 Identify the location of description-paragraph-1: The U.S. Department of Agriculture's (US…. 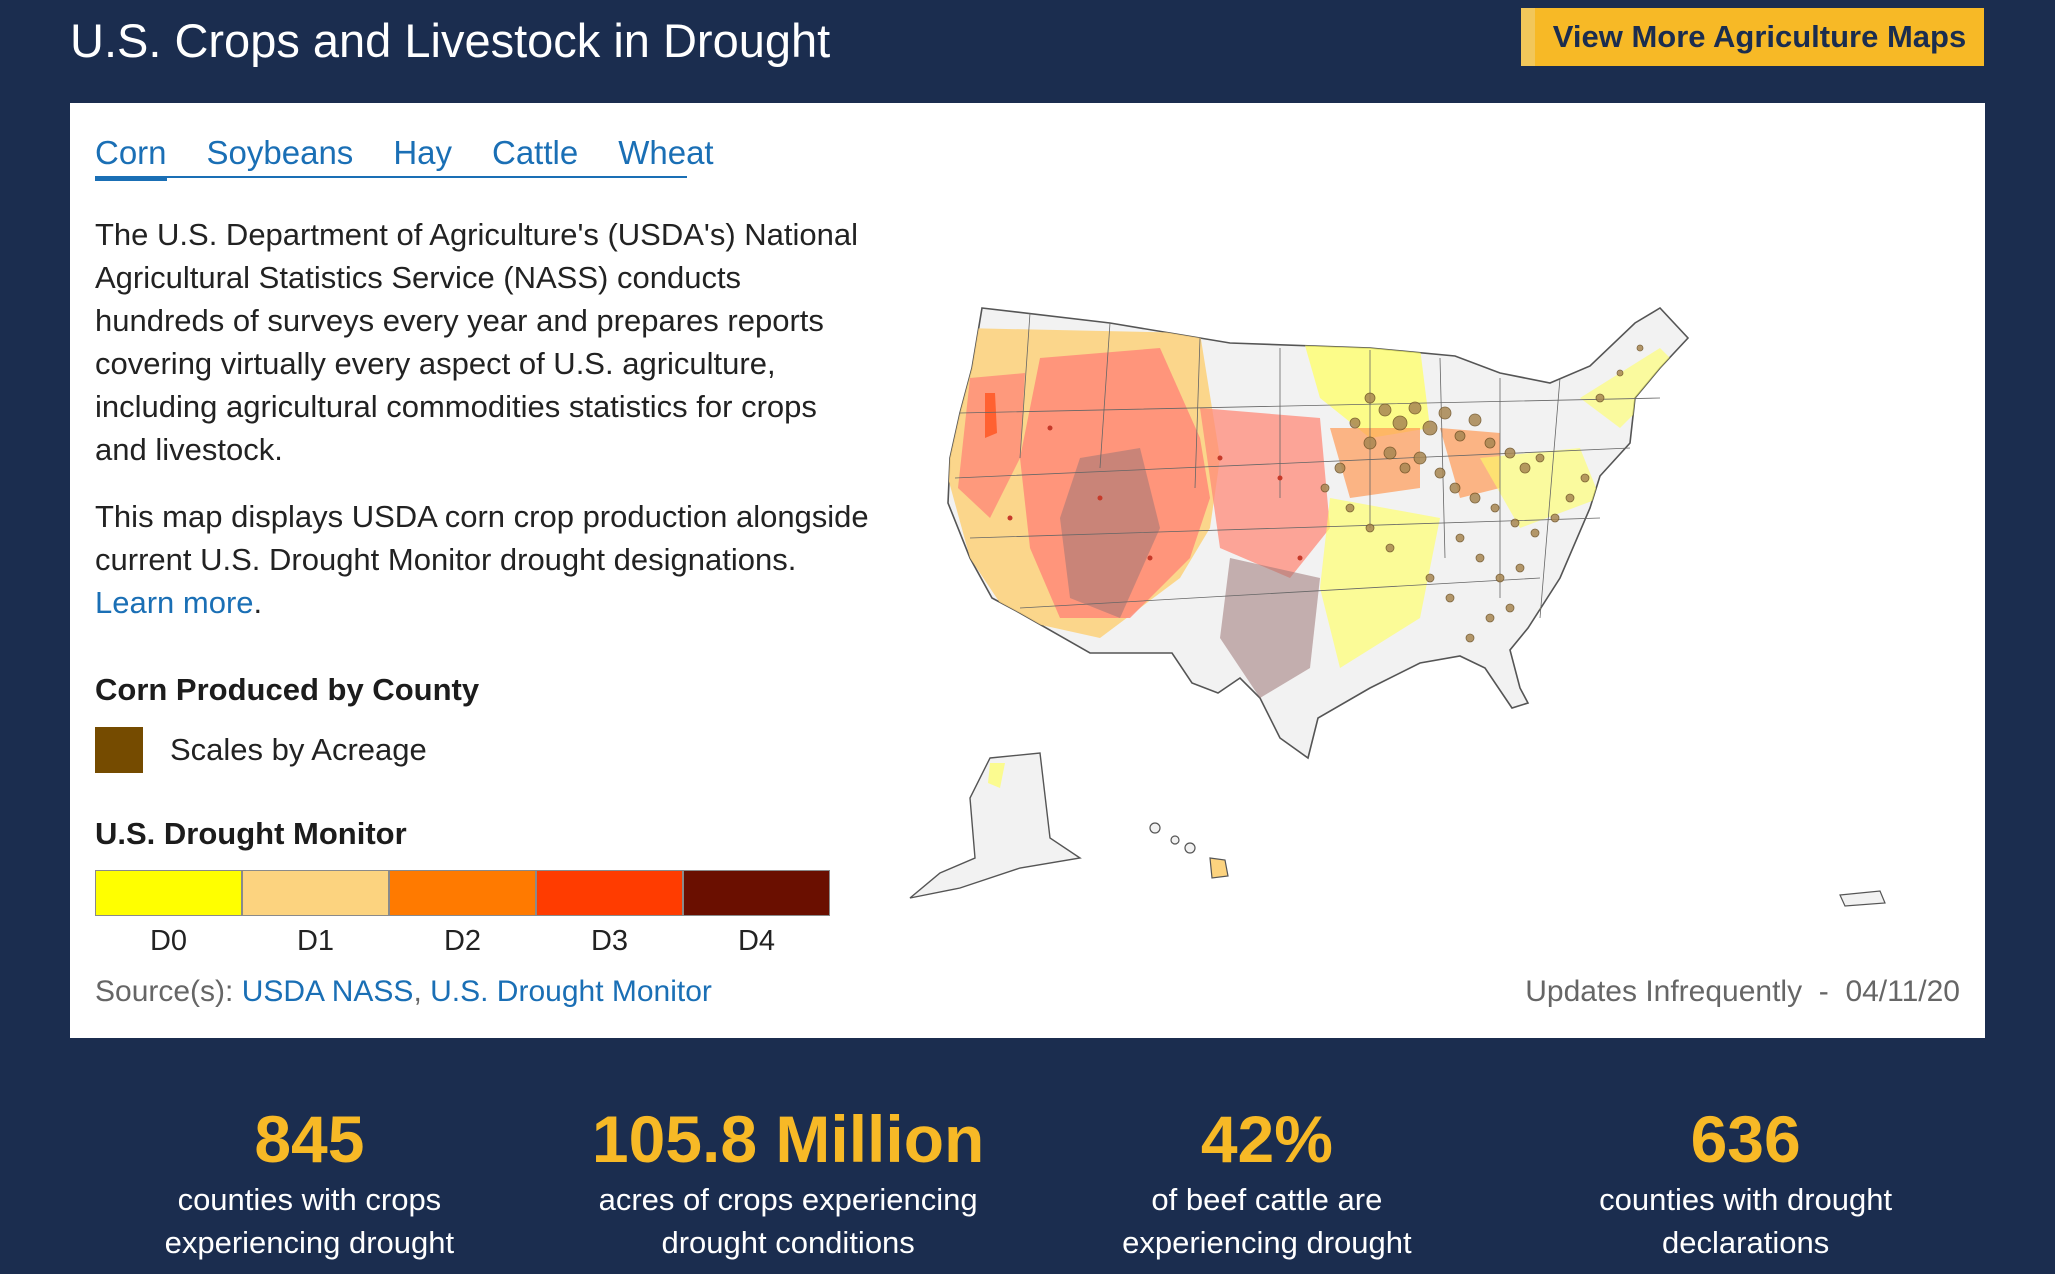
(477, 342).